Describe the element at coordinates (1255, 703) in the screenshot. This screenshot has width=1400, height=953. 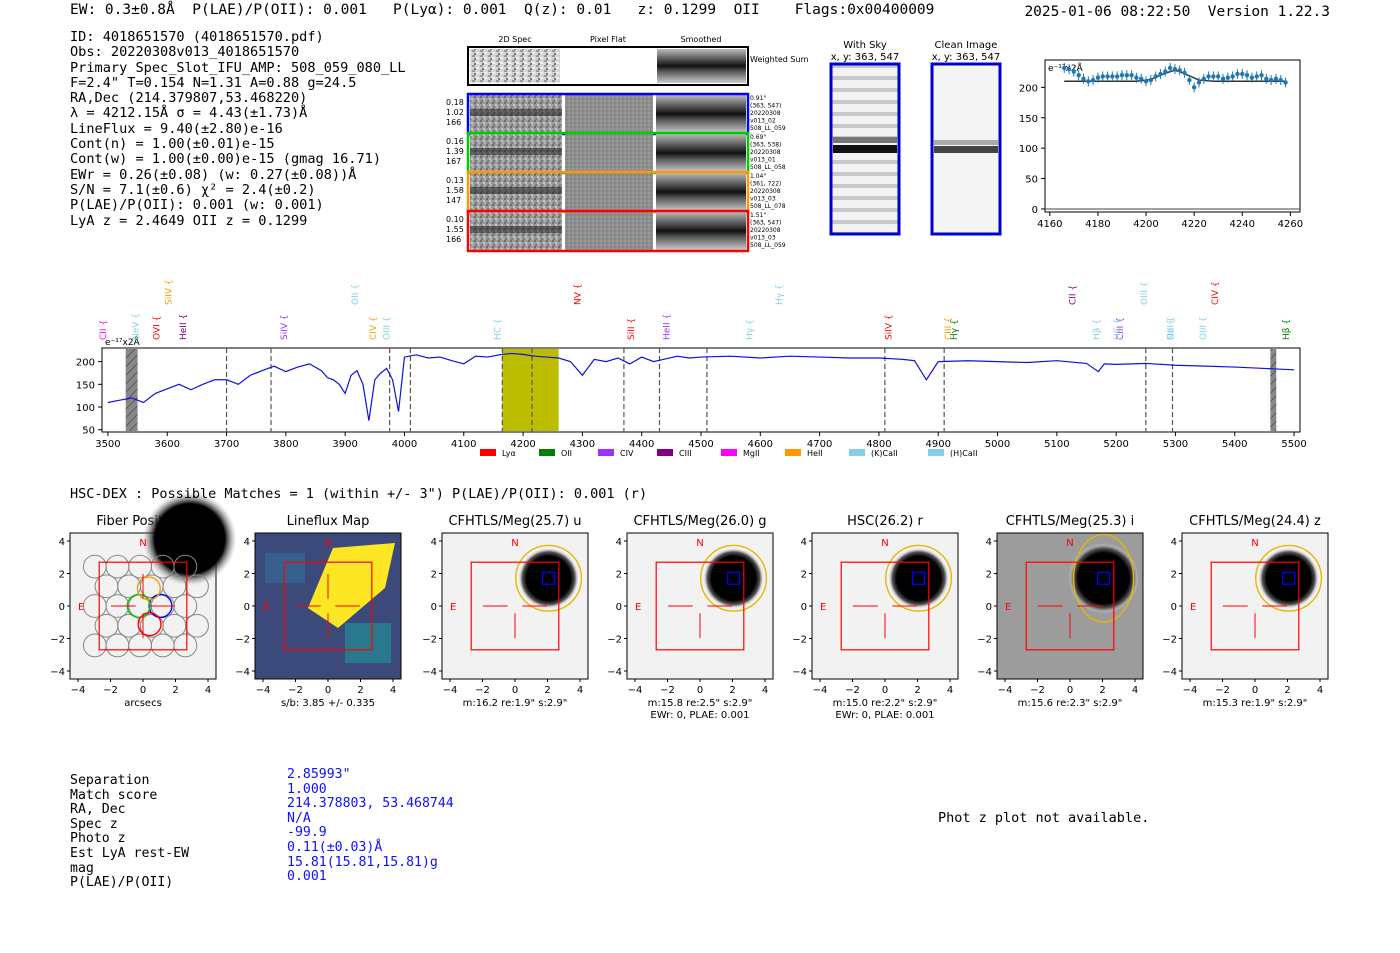
I see `panel-caption: m:15.3 re:1.9" s:2.9"` at that location.